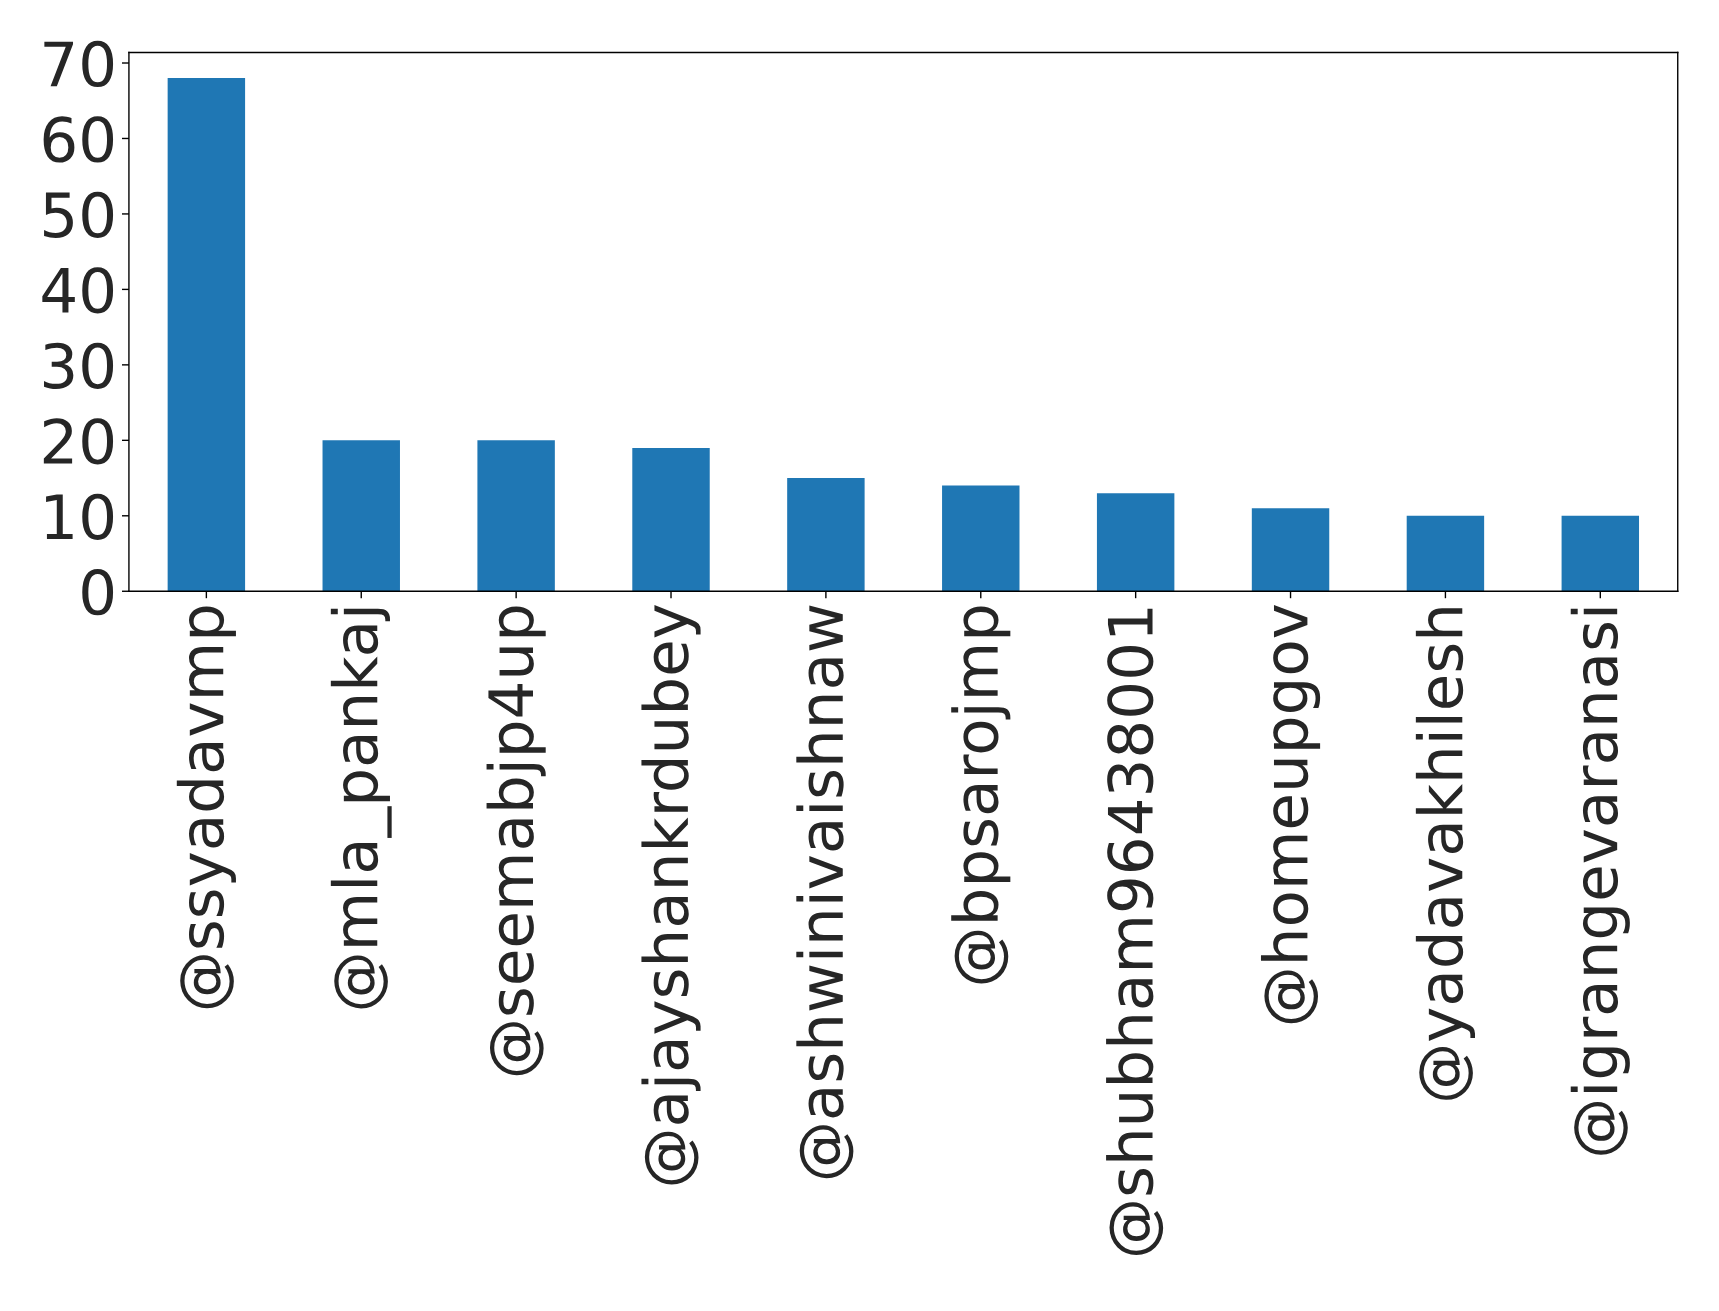 This screenshot has height=1311, width=1719. I want to click on y-tick-label: 40, so click(78, 290).